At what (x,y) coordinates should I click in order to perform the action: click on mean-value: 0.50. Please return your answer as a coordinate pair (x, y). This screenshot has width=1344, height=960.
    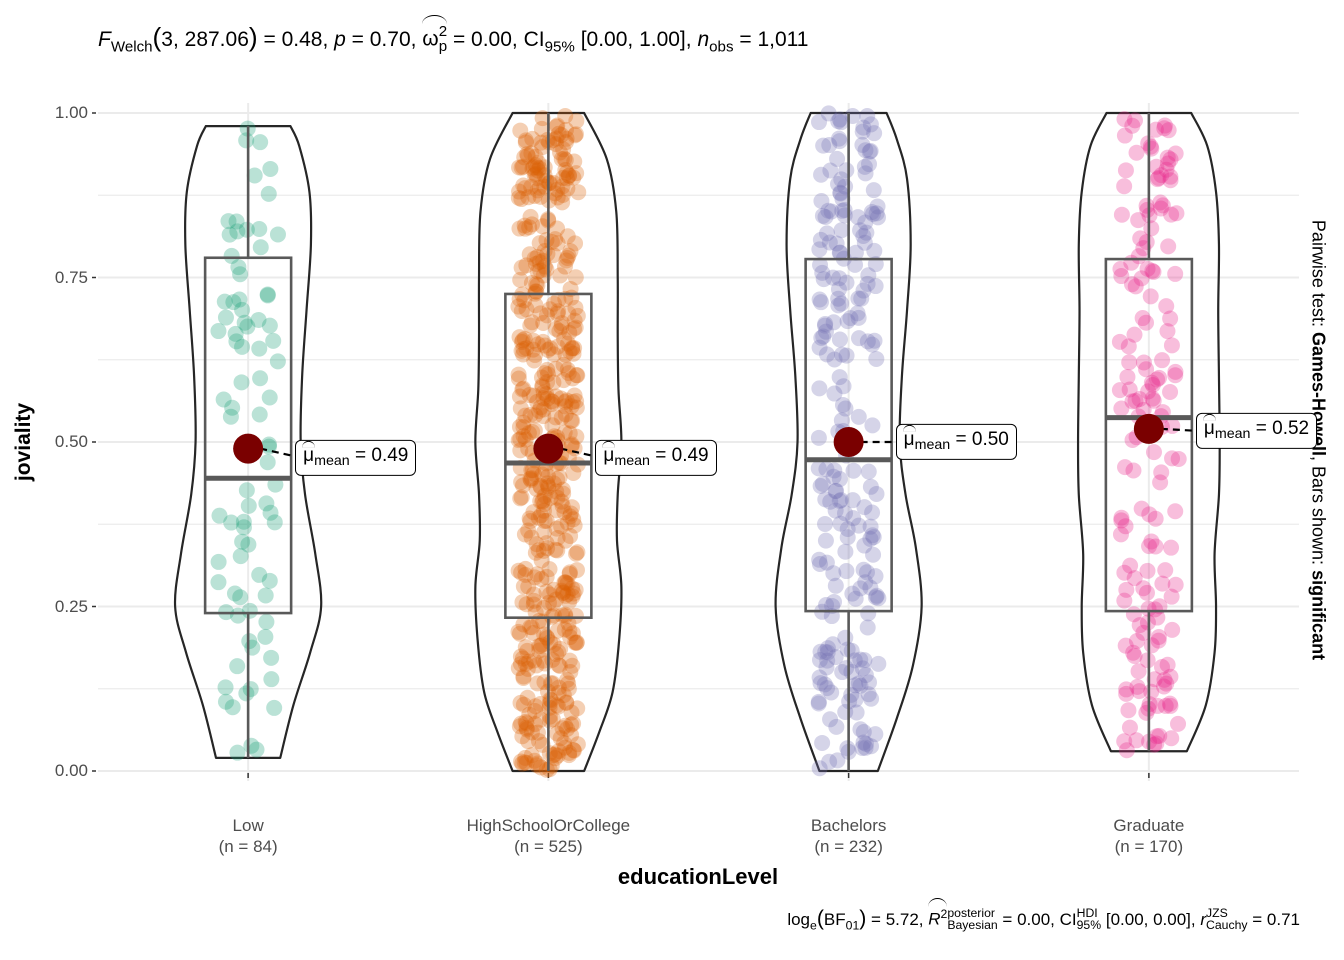
    Looking at the image, I should click on (990, 439).